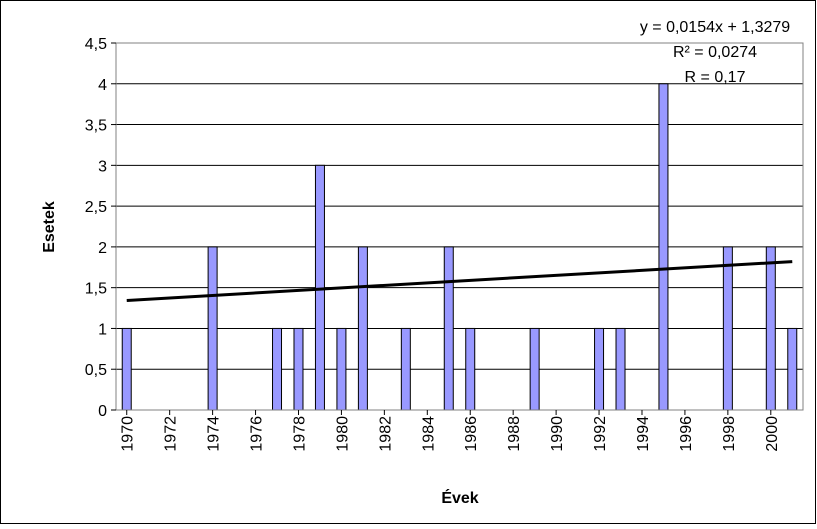 This screenshot has width=817, height=529. I want to click on bar-1981, so click(362, 328).